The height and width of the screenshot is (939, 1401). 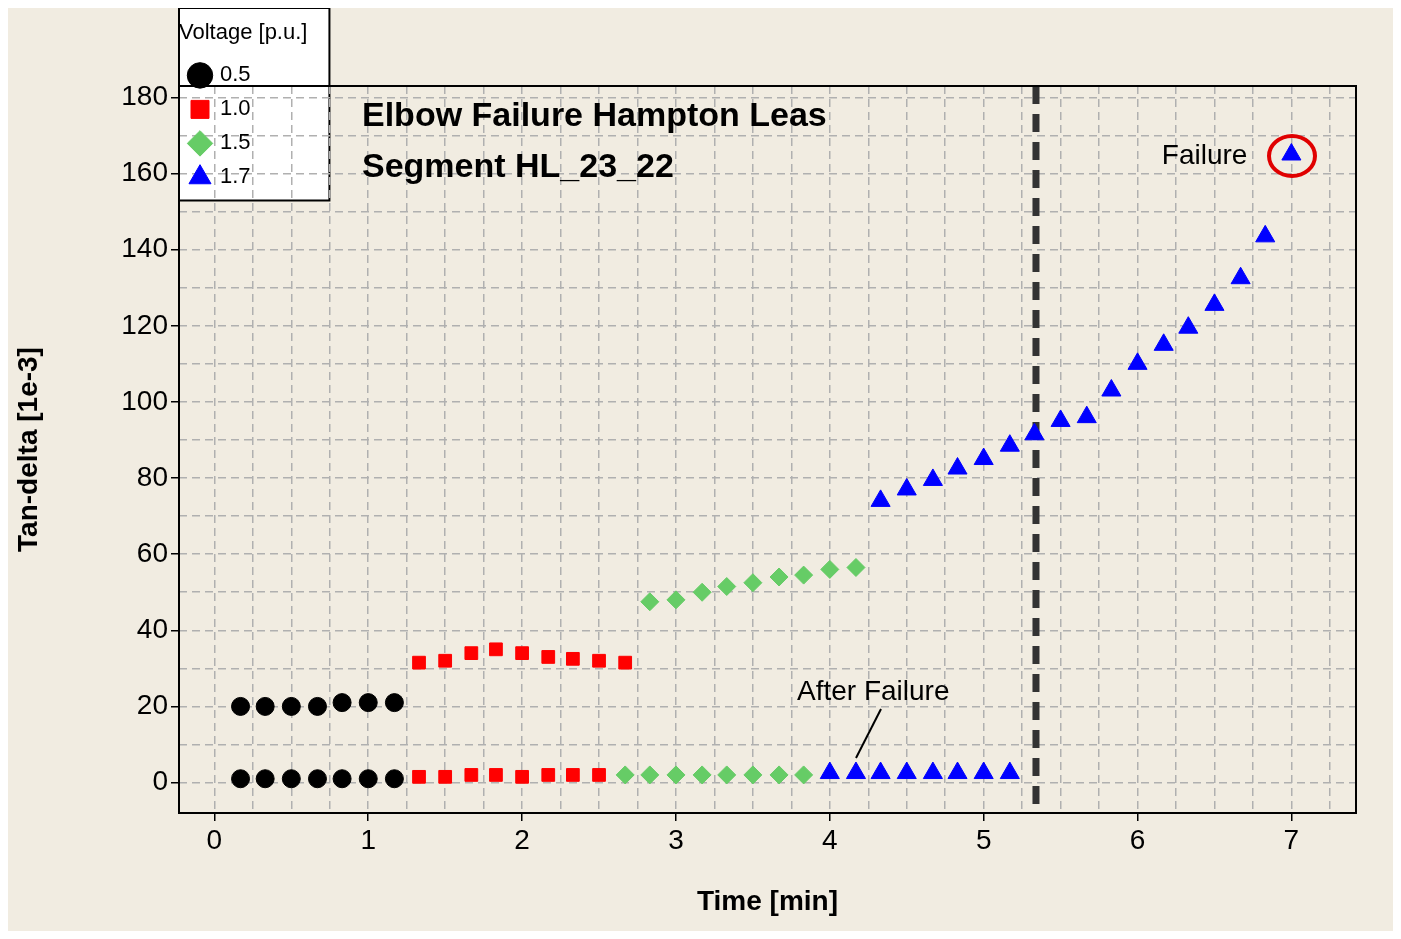 I want to click on x-tick-label: 6, so click(x=1137, y=839).